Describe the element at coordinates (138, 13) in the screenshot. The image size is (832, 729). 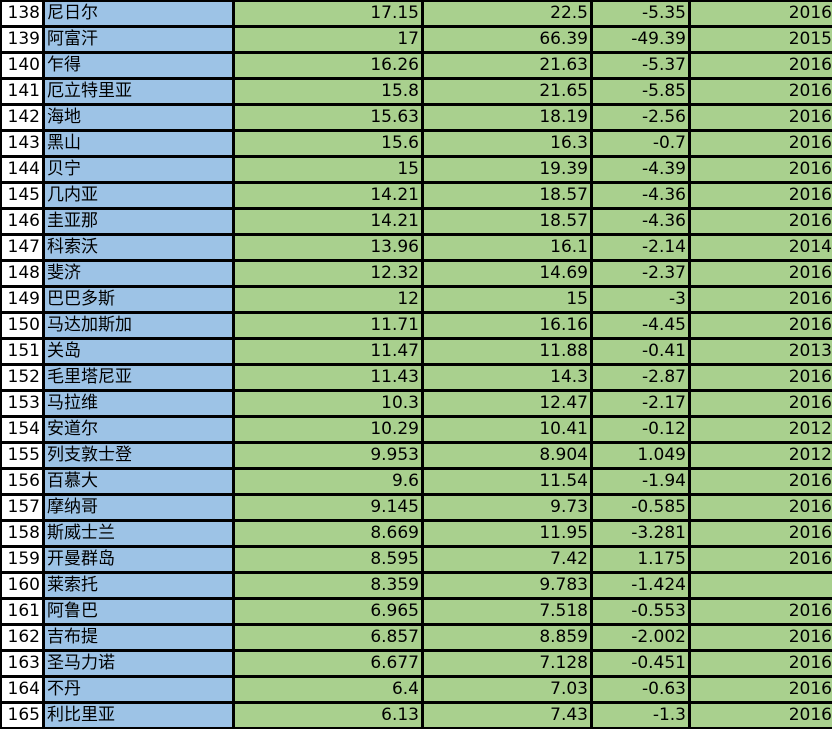
I see `country-name-cell: 尼日尔` at that location.